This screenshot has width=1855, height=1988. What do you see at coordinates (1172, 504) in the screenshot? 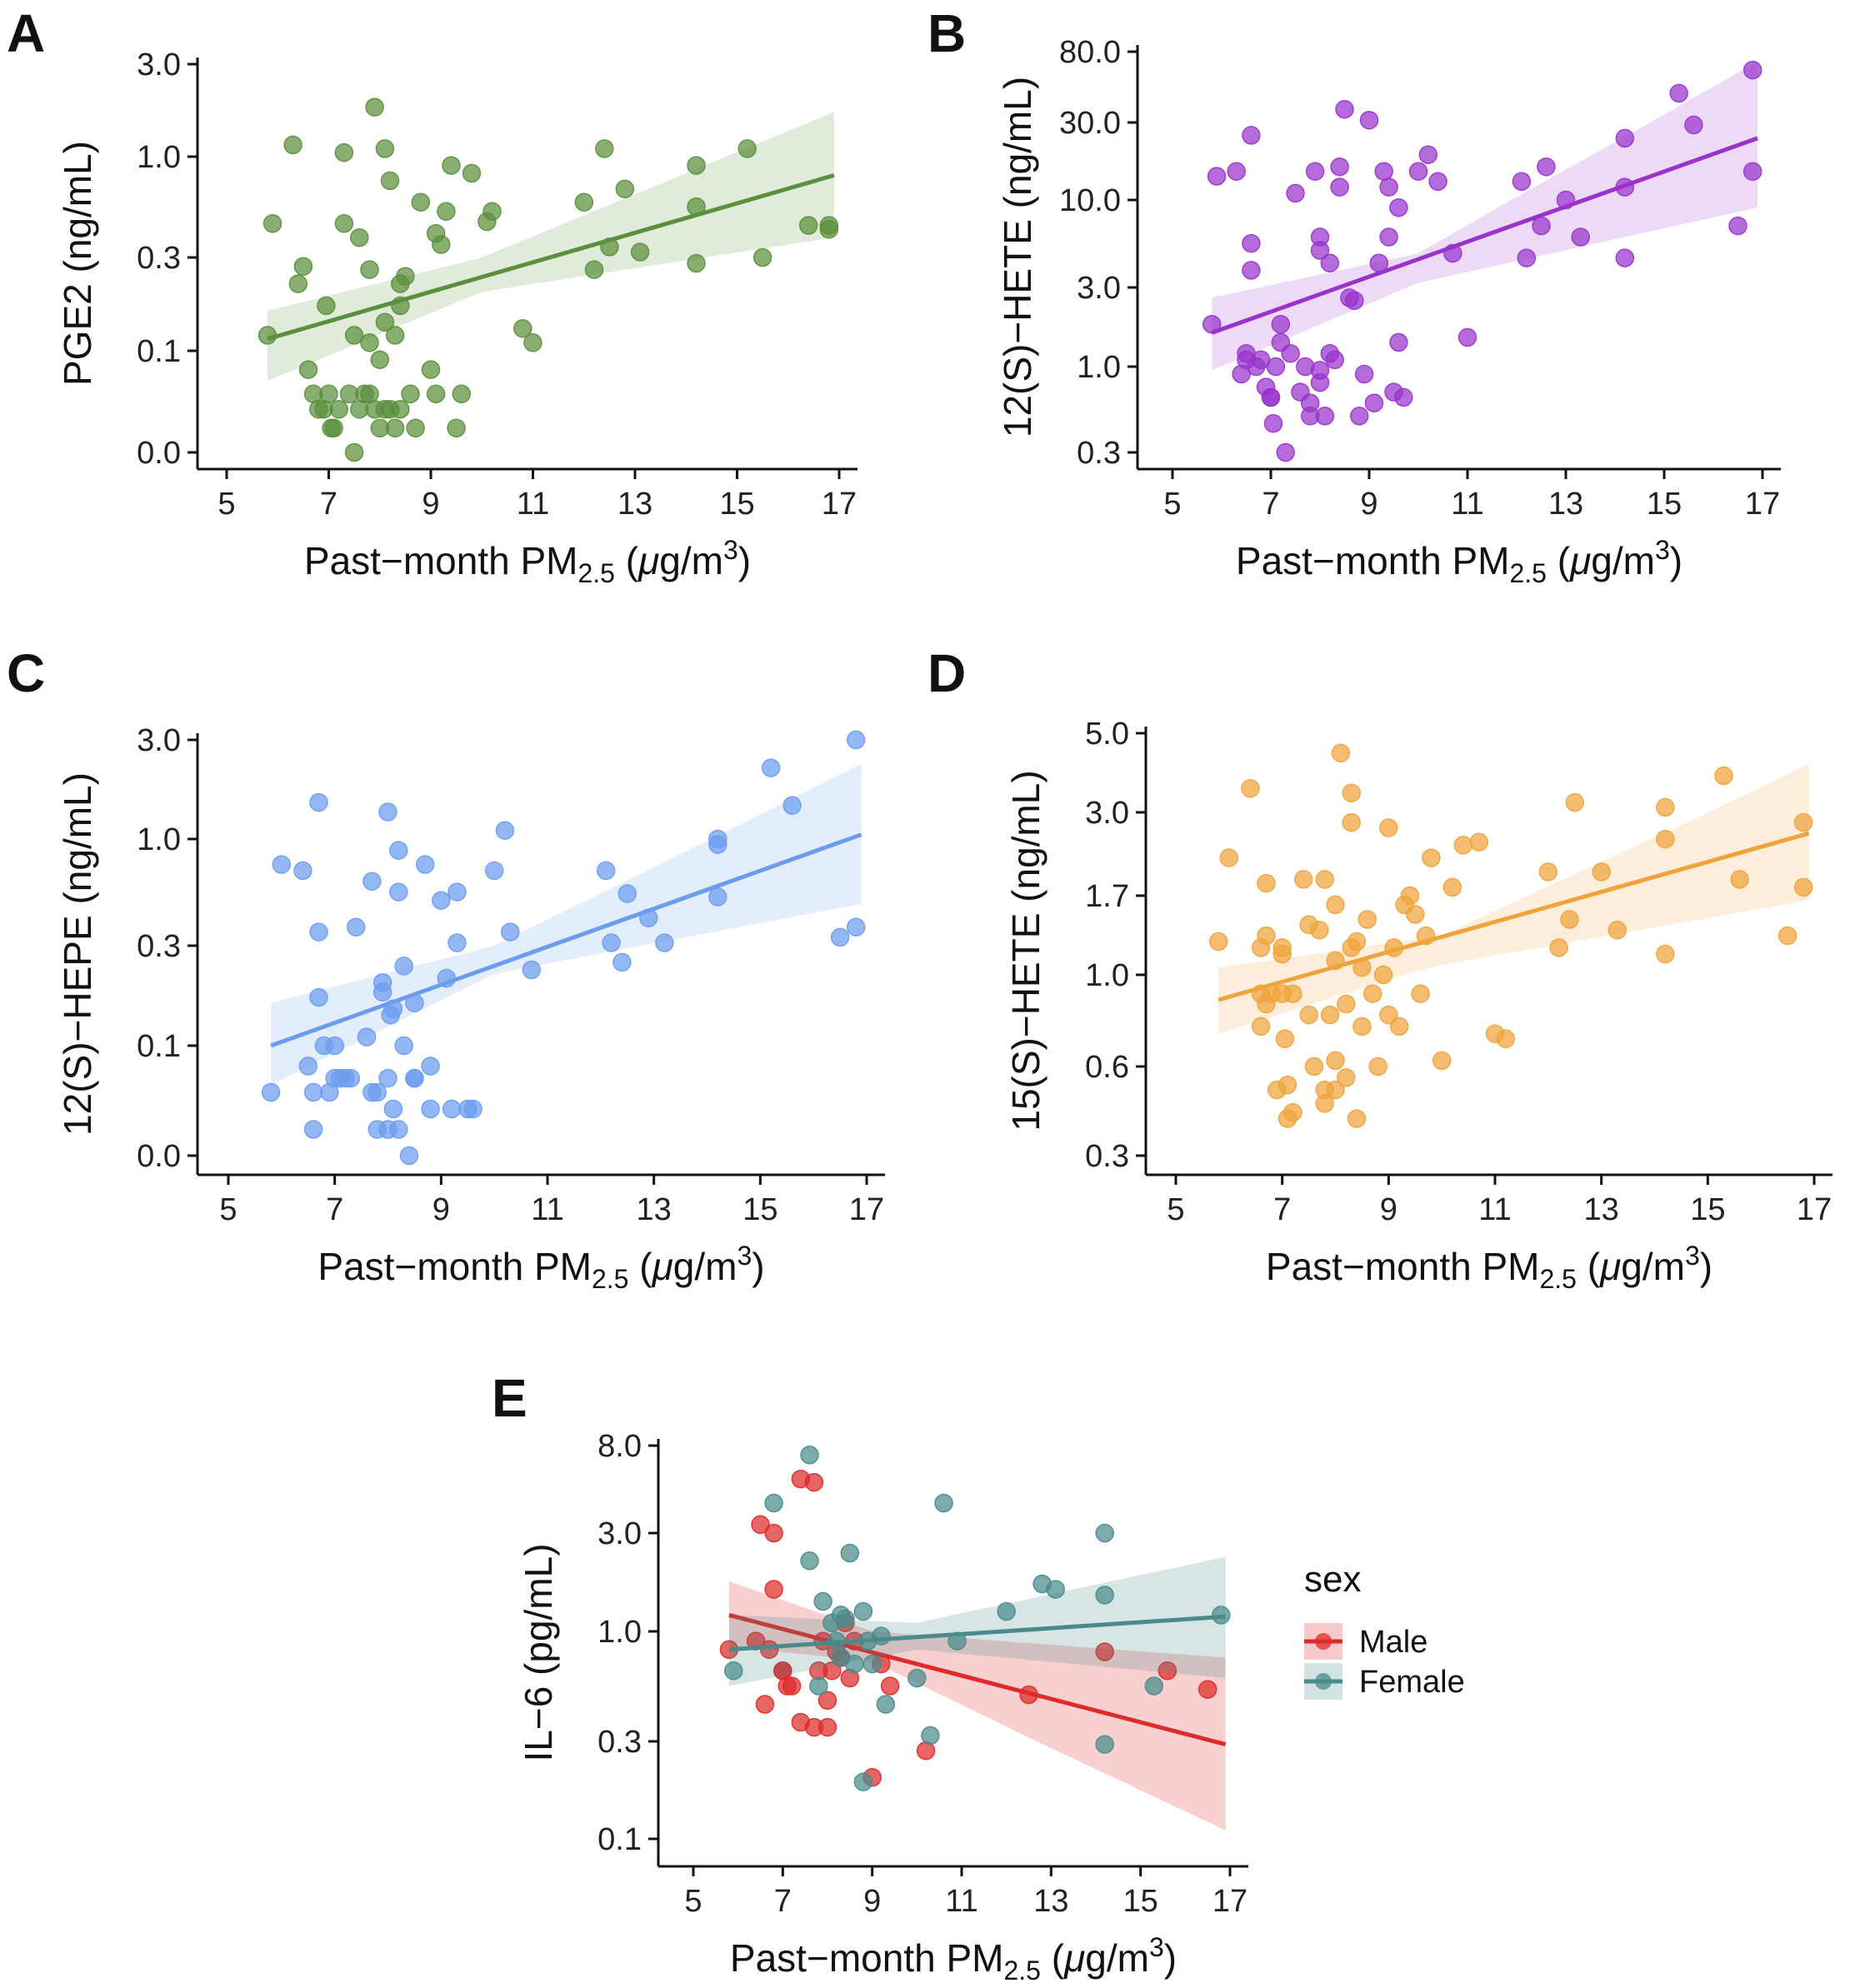
I see `x-tick-label: 5` at bounding box center [1172, 504].